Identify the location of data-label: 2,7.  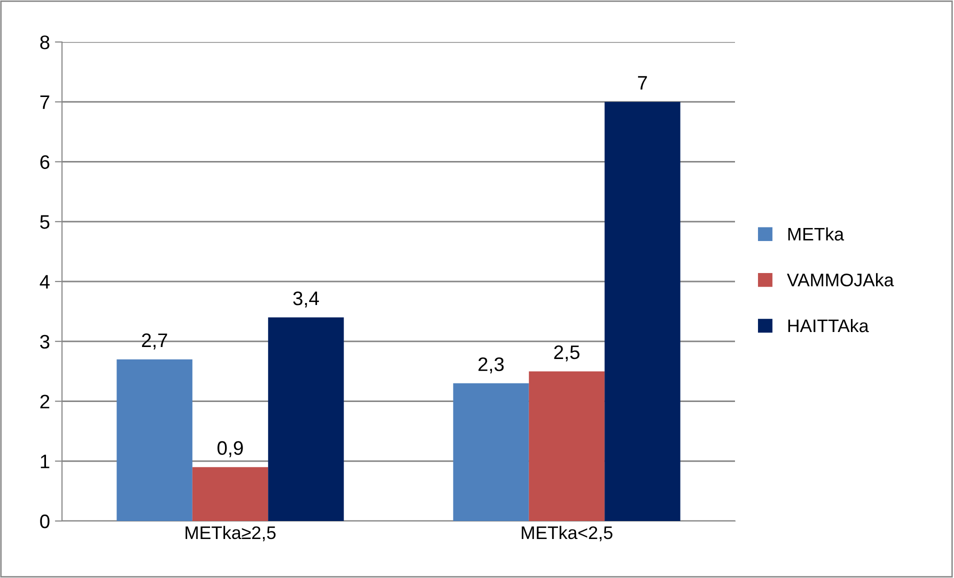
(155, 341).